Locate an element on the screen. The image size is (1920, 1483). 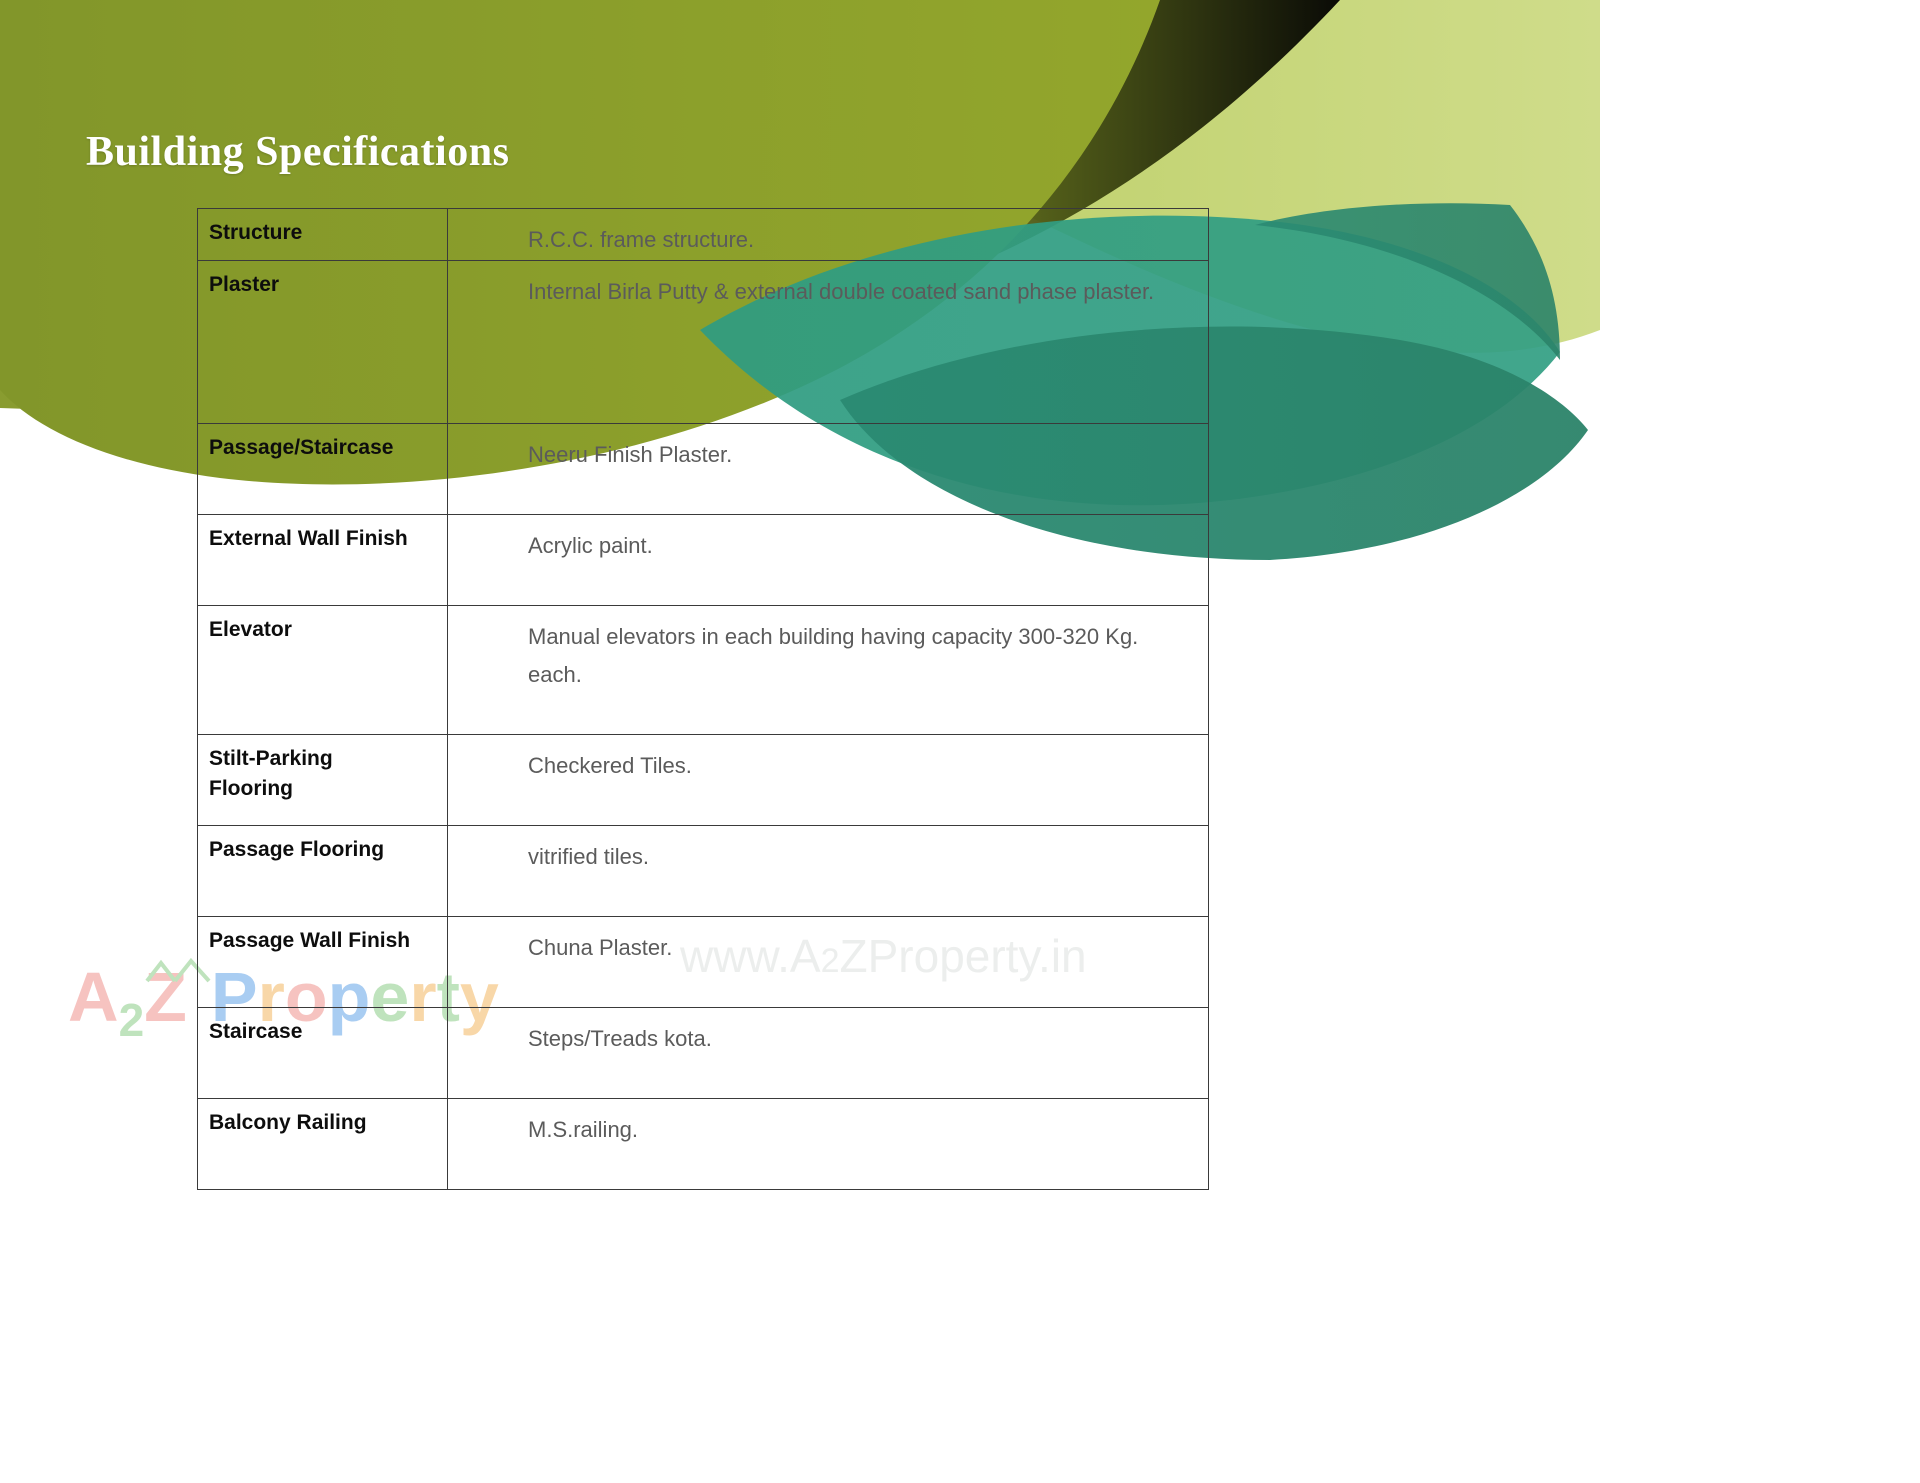
spec-label-cell: Plaster is located at coordinates (322, 341).